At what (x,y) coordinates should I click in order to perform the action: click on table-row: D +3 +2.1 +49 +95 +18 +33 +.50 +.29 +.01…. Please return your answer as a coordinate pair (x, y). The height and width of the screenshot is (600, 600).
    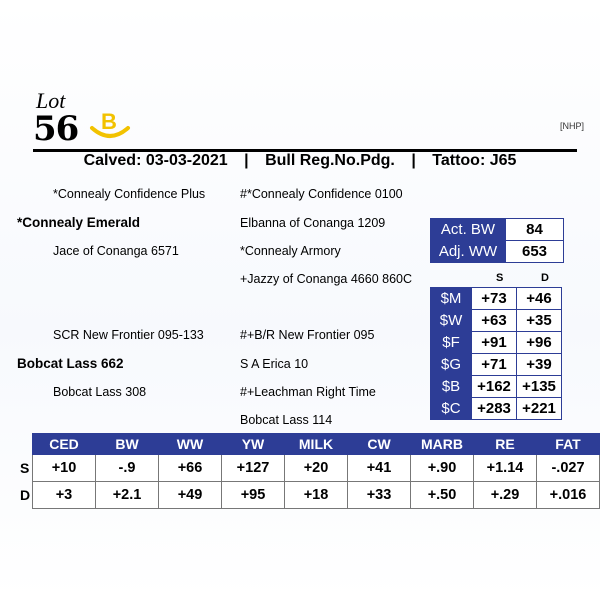
    Looking at the image, I should click on (310, 495).